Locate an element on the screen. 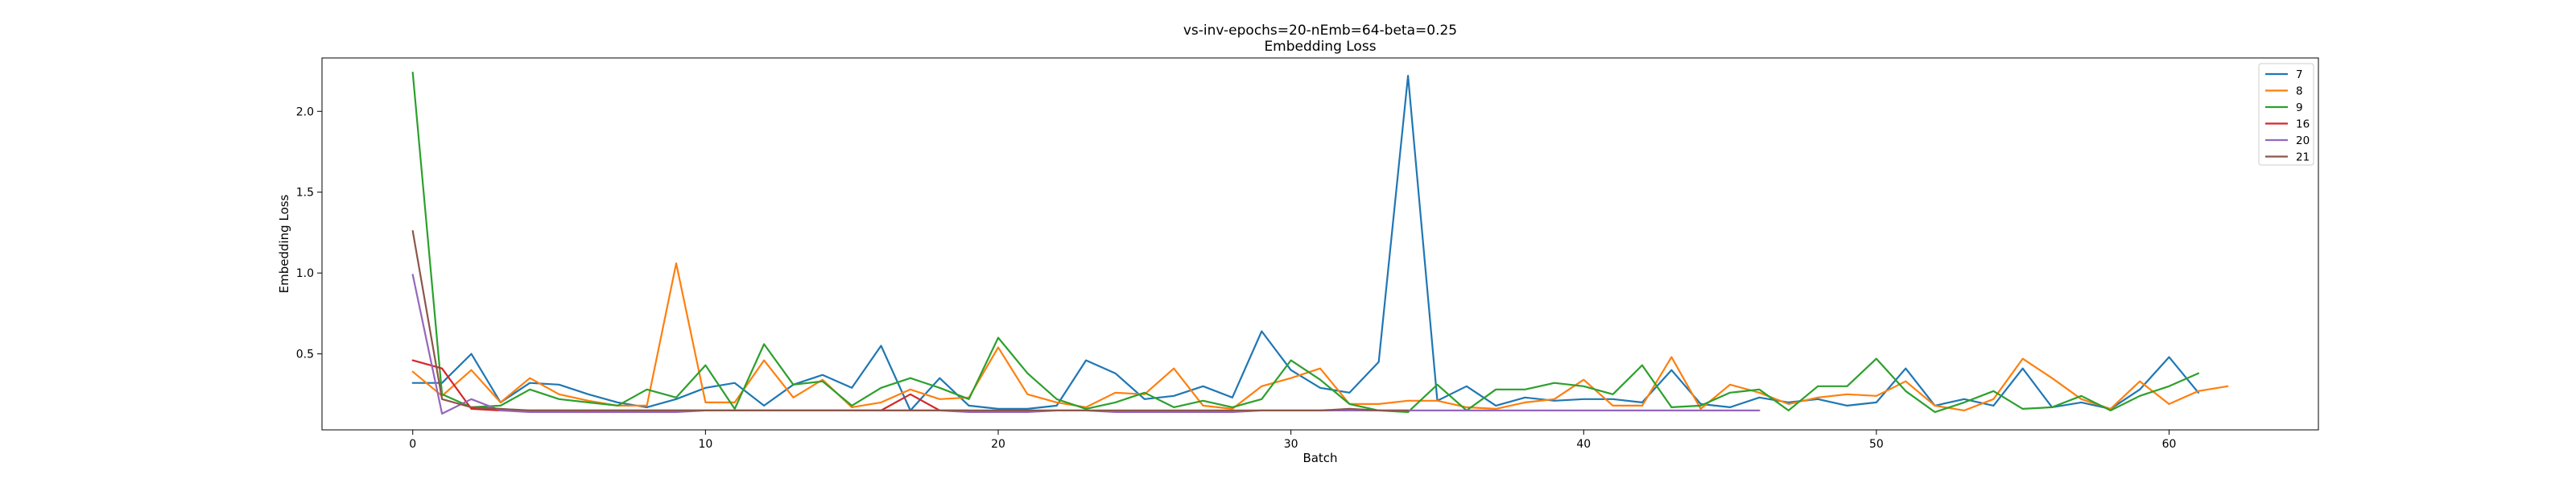 The height and width of the screenshot is (483, 2576). x-axis-ticks: 0 10 20 30 40 50 60 is located at coordinates (1292, 441).